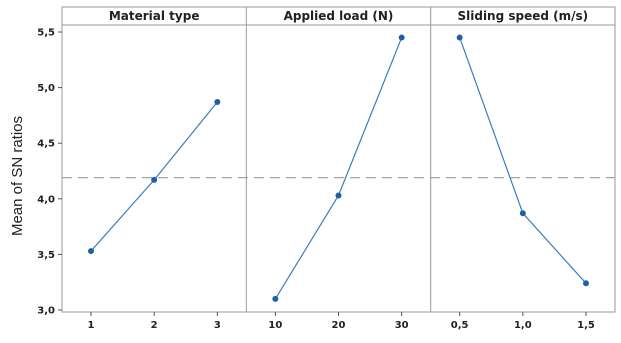  Describe the element at coordinates (46, 199) in the screenshot. I see `y-tick-label: 4,0` at that location.